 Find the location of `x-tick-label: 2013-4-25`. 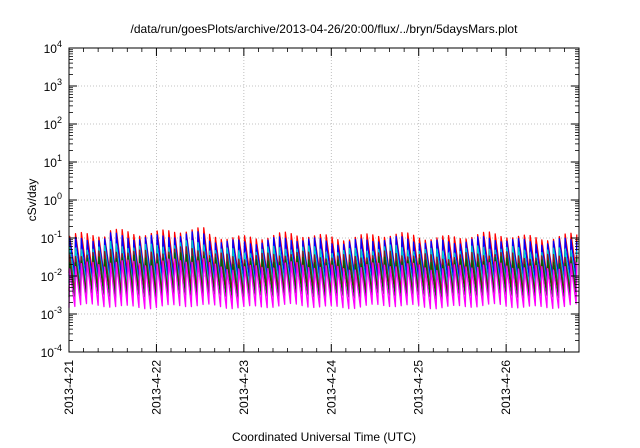

x-tick-label: 2013-4-25 is located at coordinates (419, 387).